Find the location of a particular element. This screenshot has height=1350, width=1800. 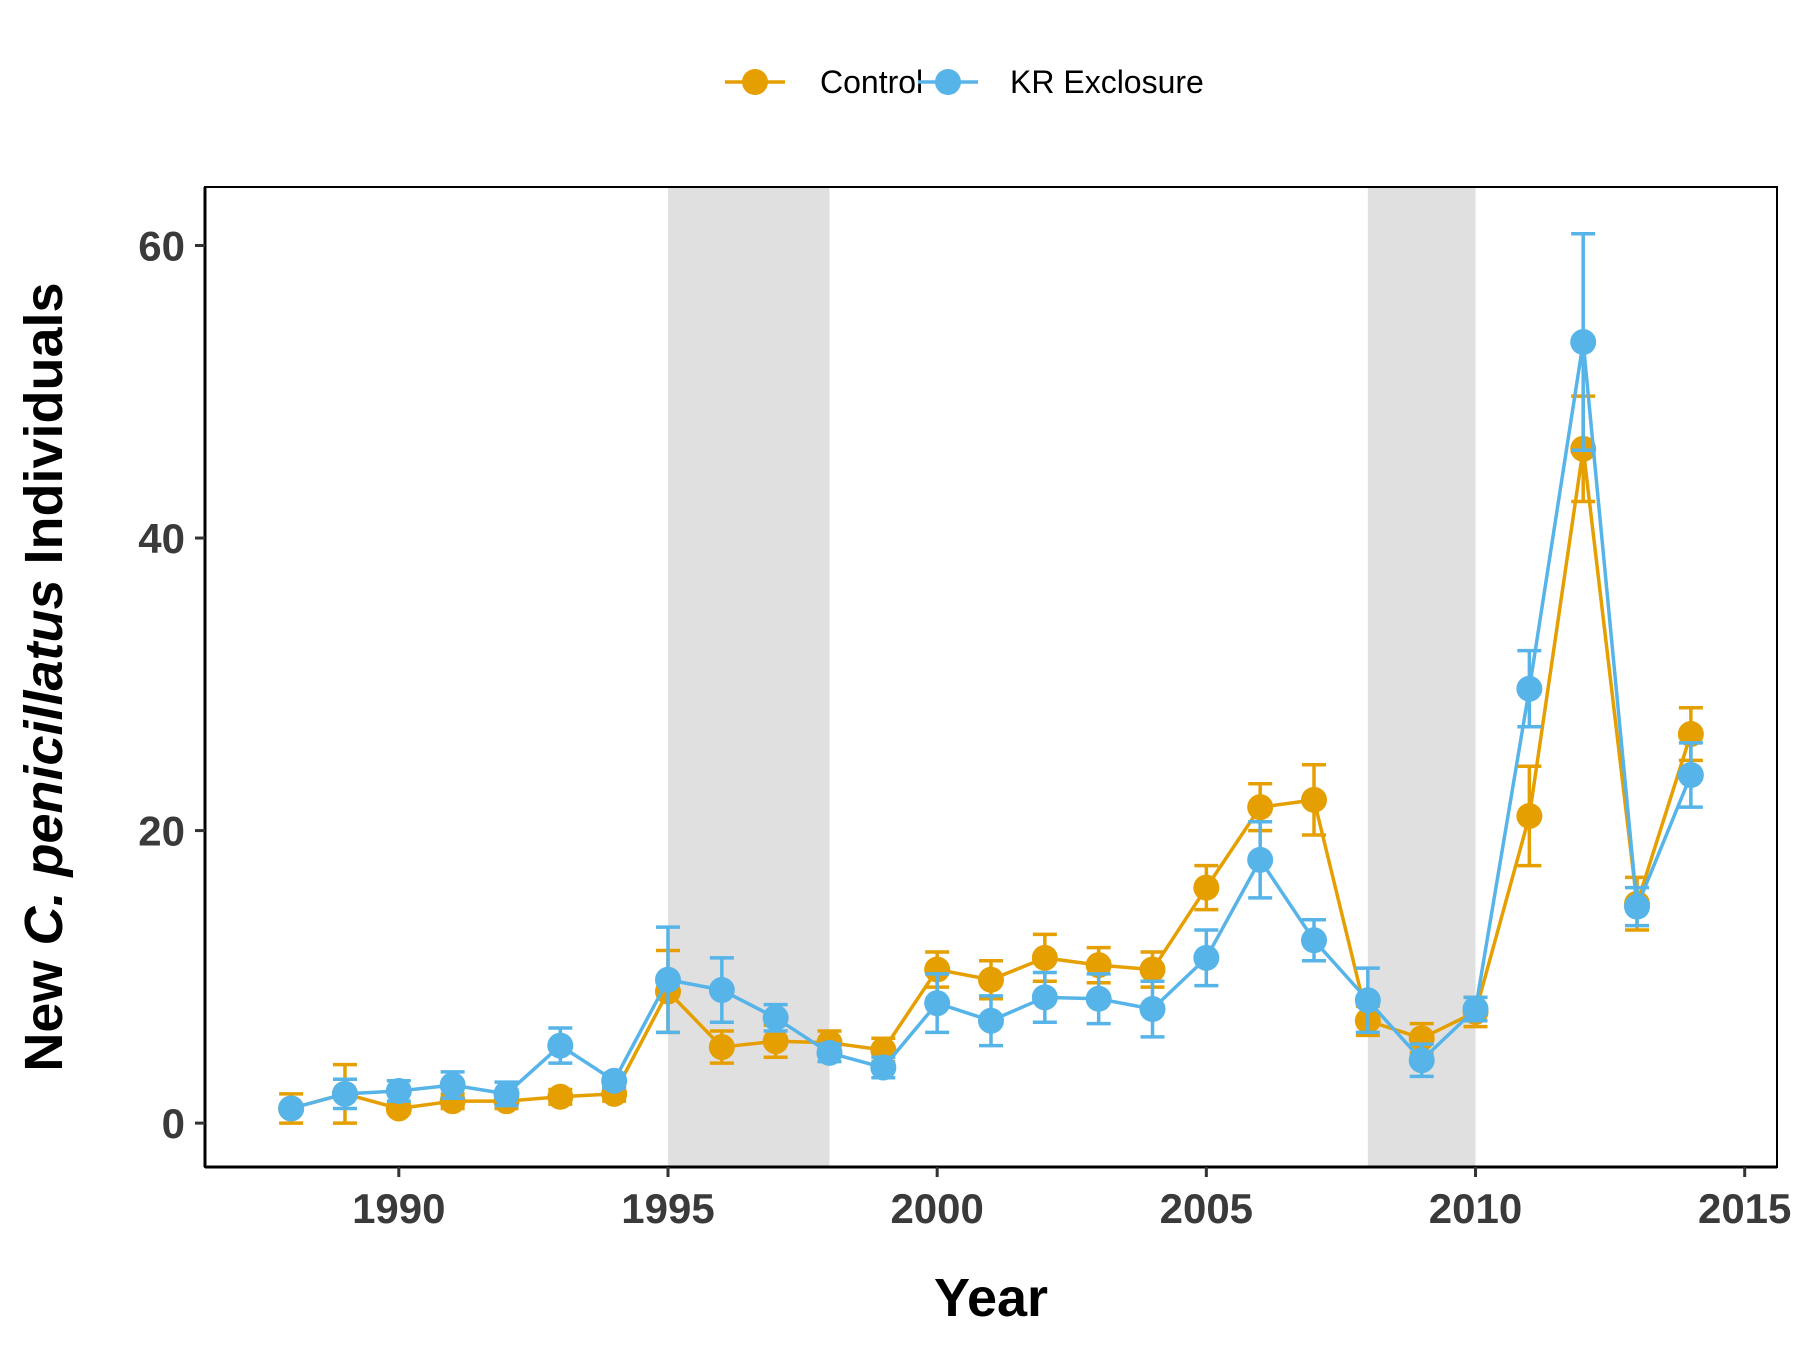

legend-label: Control is located at coordinates (871, 82).